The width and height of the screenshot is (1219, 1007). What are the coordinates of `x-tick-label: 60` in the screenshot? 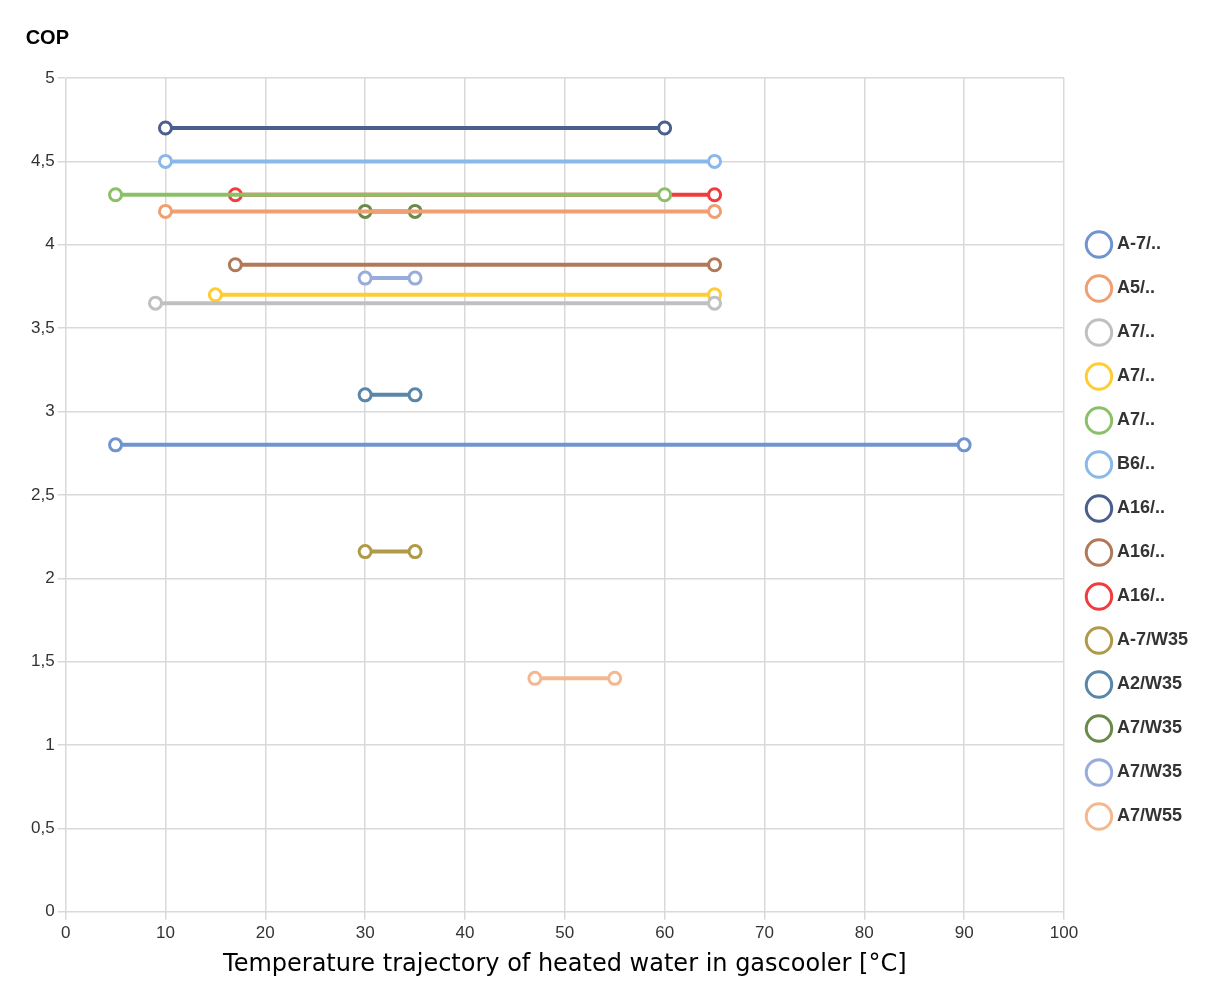 It's located at (665, 932).